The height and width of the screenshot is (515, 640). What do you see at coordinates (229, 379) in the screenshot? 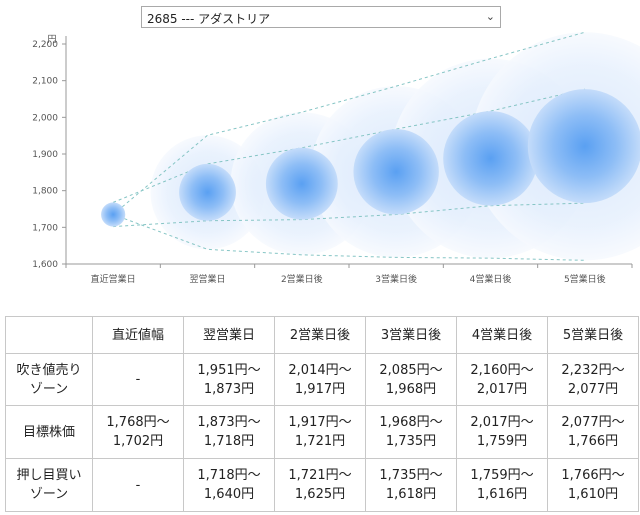
I see `table-cell: 1,951円〜 1,873円` at bounding box center [229, 379].